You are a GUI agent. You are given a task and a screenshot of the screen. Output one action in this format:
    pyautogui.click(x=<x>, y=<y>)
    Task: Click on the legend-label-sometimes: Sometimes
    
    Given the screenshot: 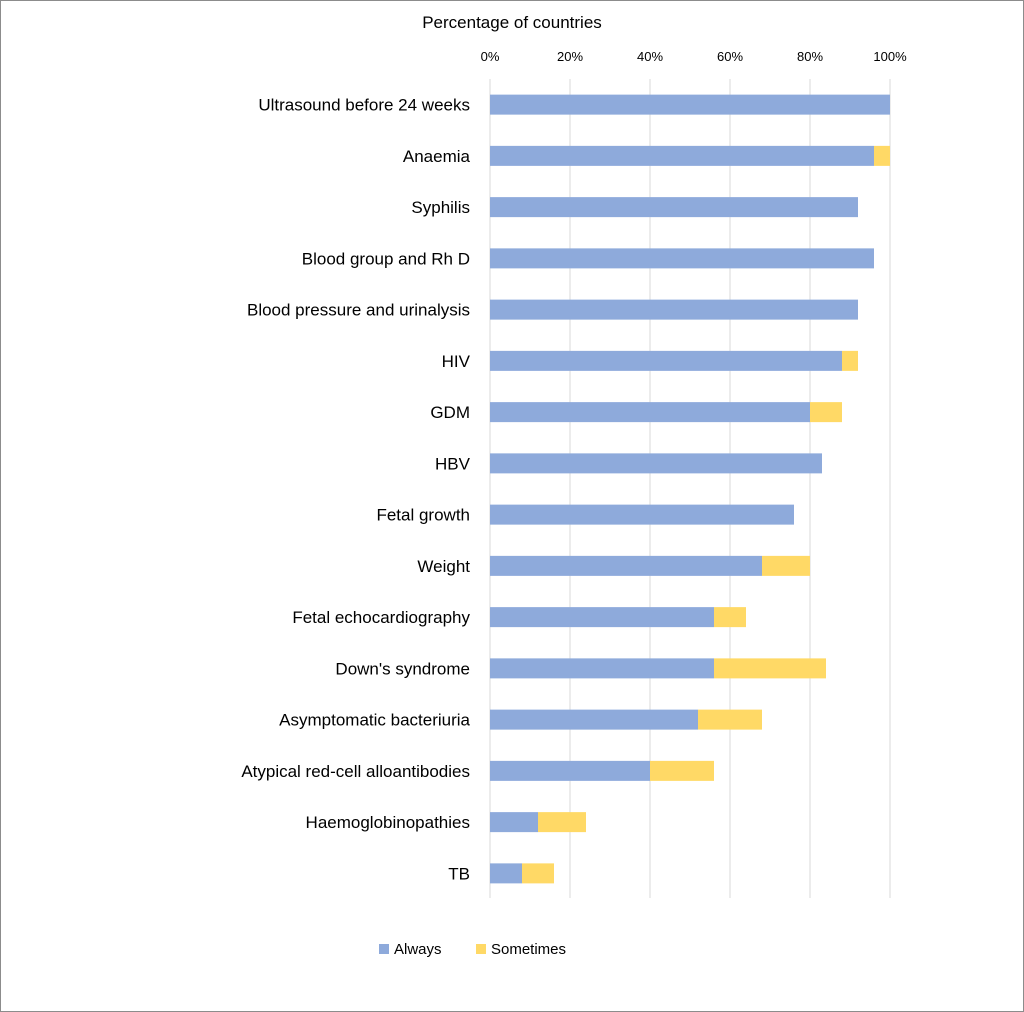 What is the action you would take?
    pyautogui.click(x=528, y=949)
    